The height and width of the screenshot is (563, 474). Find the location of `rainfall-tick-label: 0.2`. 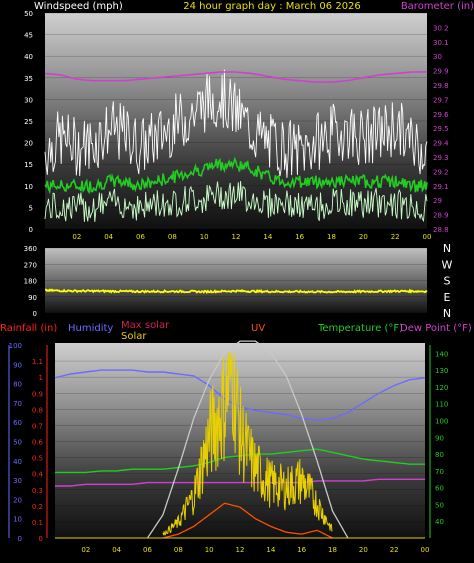

rainfall-tick-label: 0.2 is located at coordinates (37, 507).